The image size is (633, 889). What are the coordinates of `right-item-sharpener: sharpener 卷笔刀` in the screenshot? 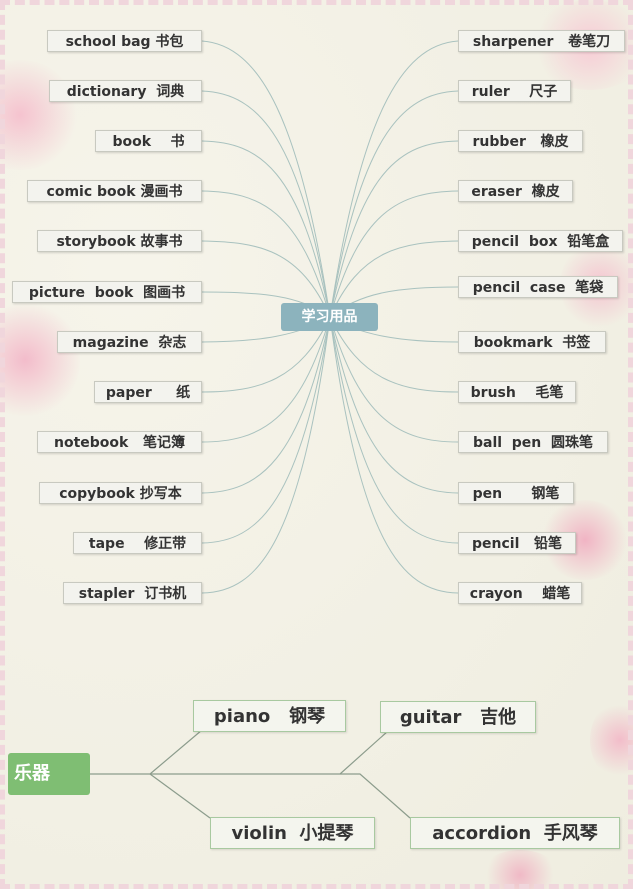 It's located at (541, 41).